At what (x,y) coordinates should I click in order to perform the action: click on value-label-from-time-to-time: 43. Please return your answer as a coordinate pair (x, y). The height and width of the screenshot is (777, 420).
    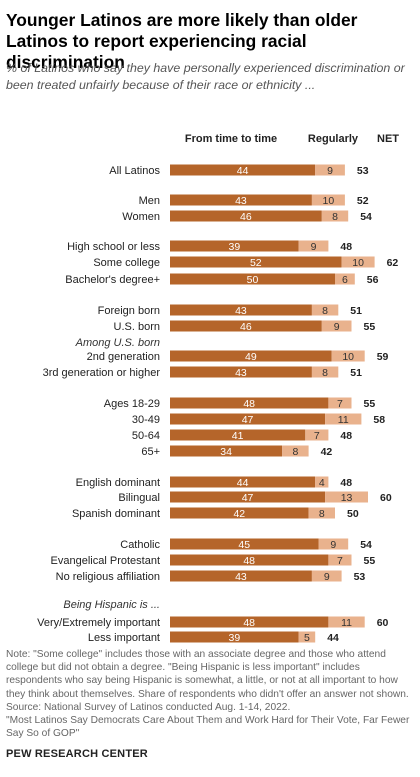
    Looking at the image, I should click on (241, 373).